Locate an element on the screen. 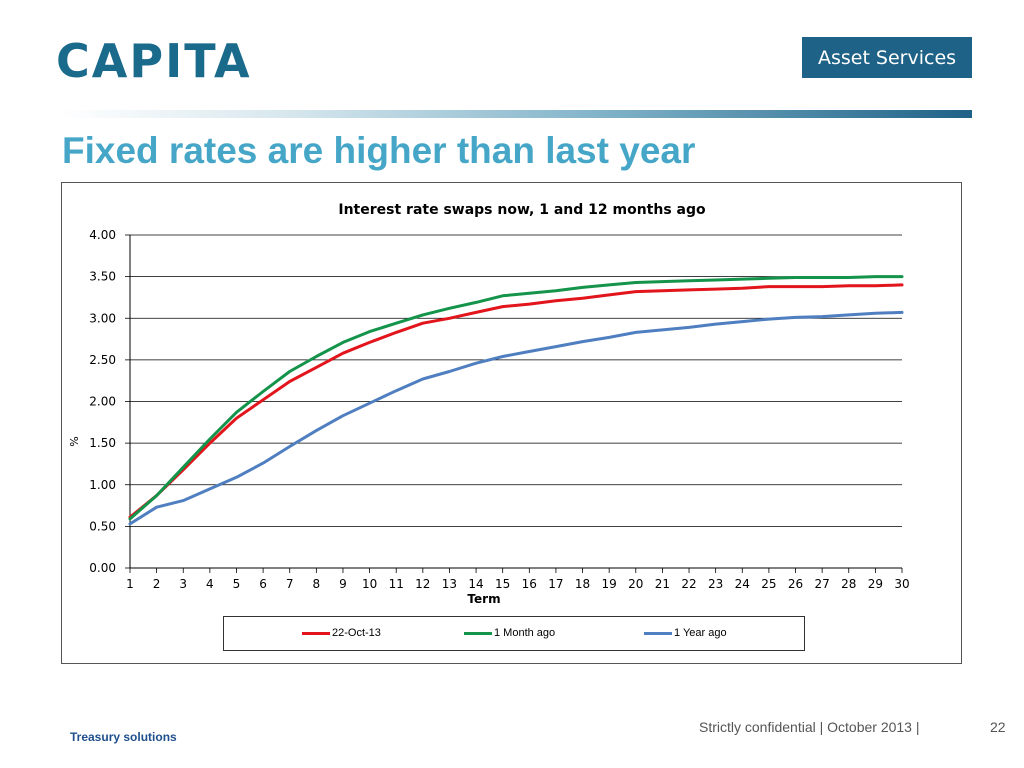  x-tick-label: 29 is located at coordinates (875, 584).